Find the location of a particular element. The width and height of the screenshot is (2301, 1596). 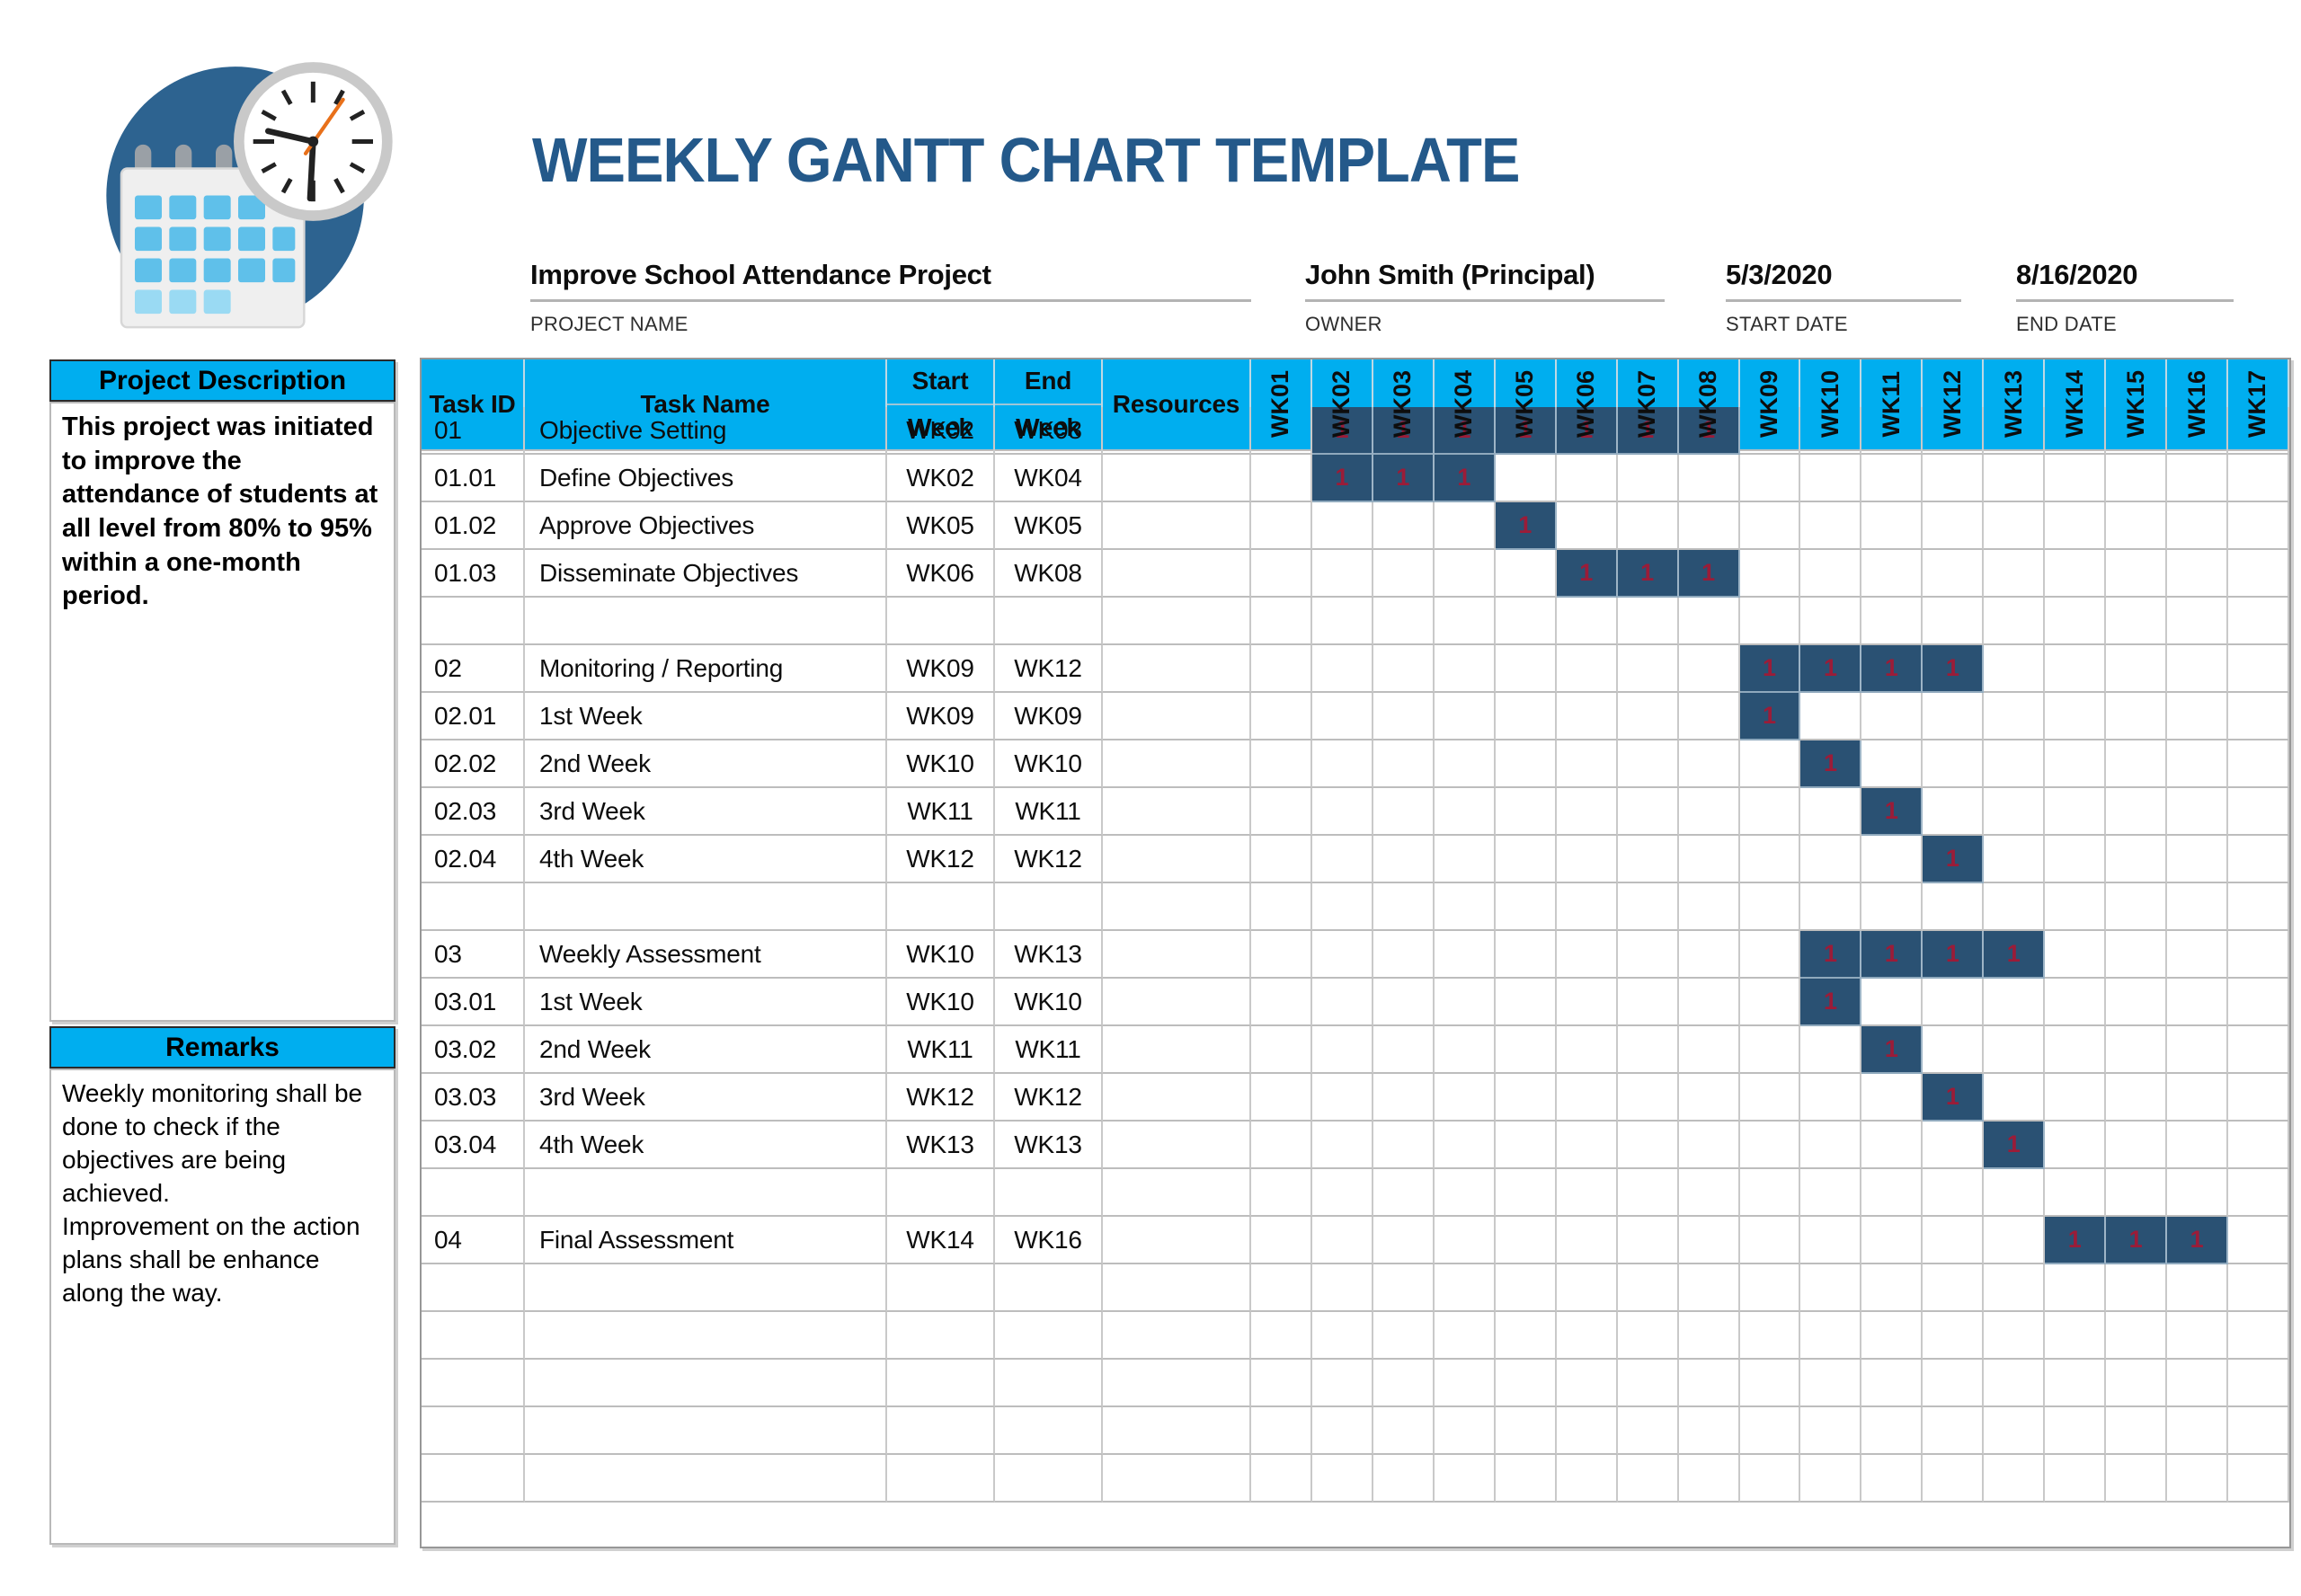

week-header-wk09: WK09 is located at coordinates (1770, 405).